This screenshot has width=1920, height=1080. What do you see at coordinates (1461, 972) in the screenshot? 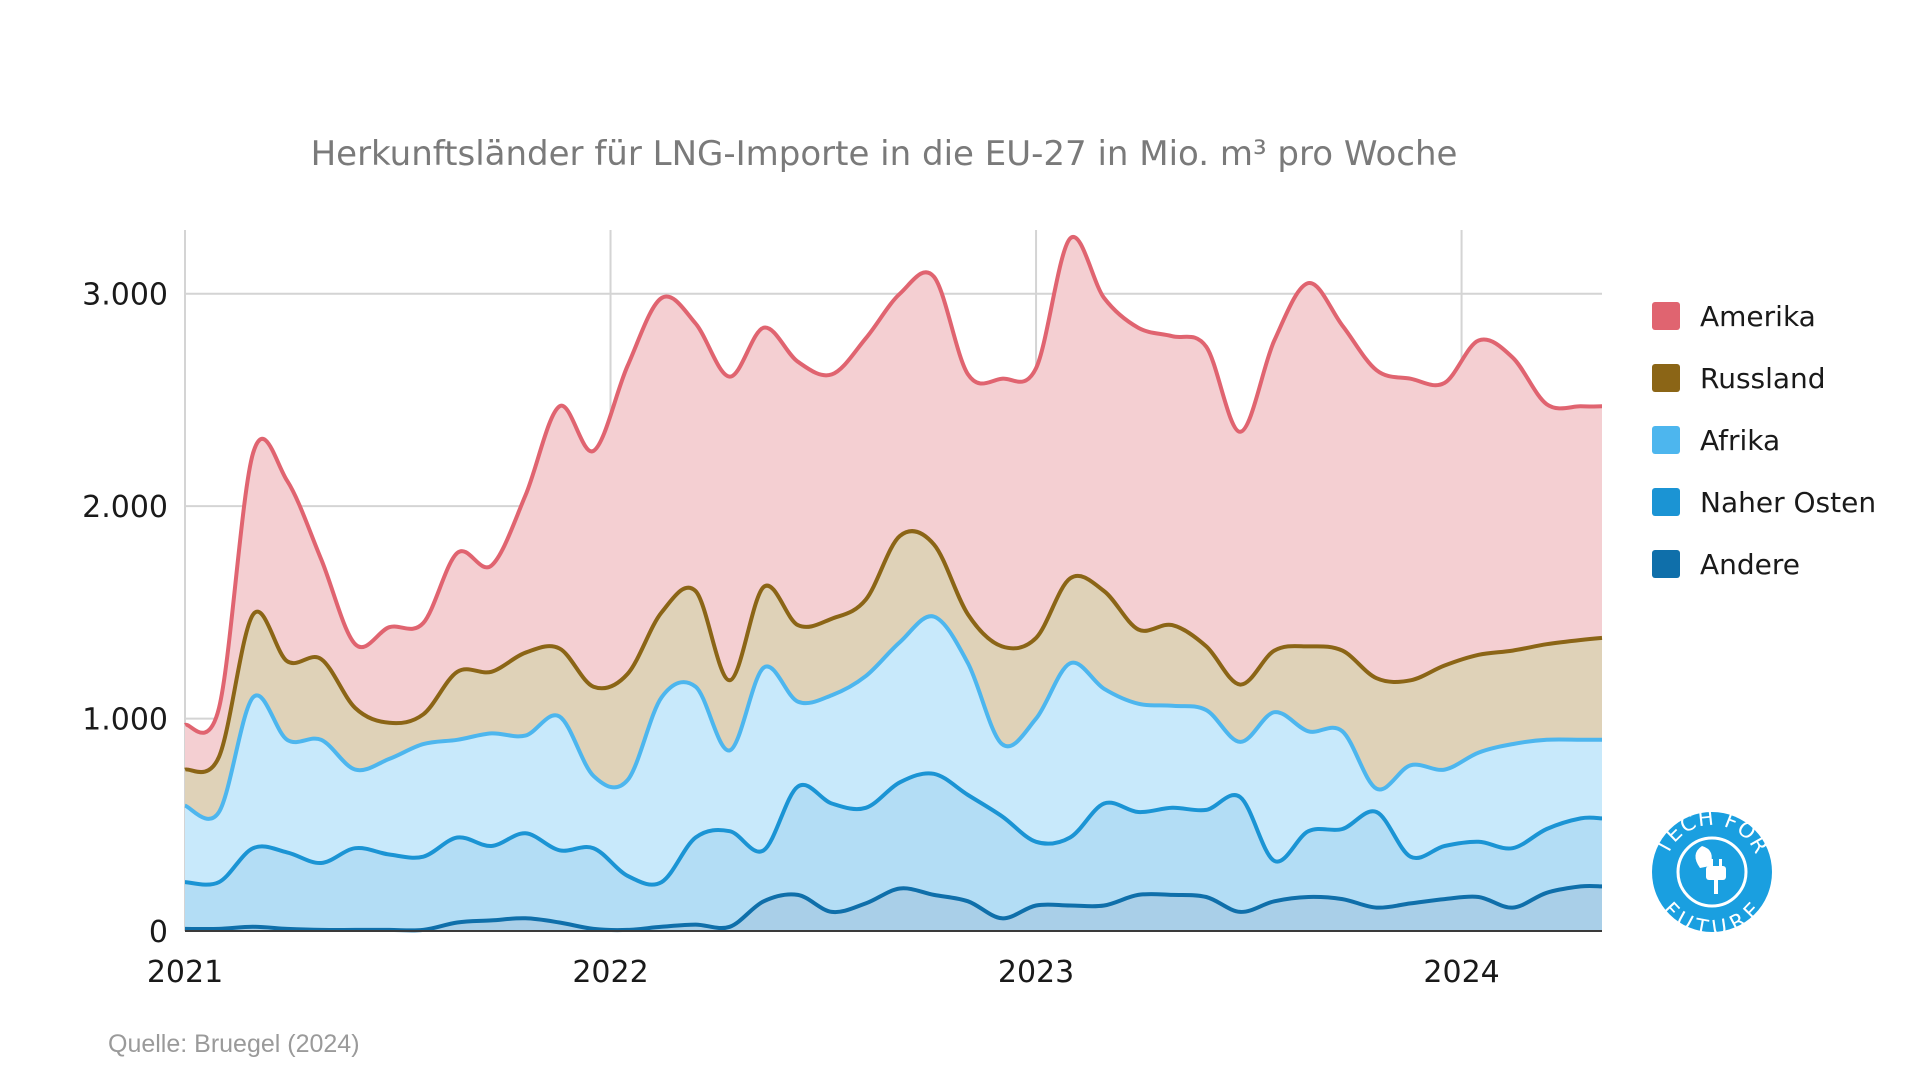
I see `x-tick-label-2024: 2024` at bounding box center [1461, 972].